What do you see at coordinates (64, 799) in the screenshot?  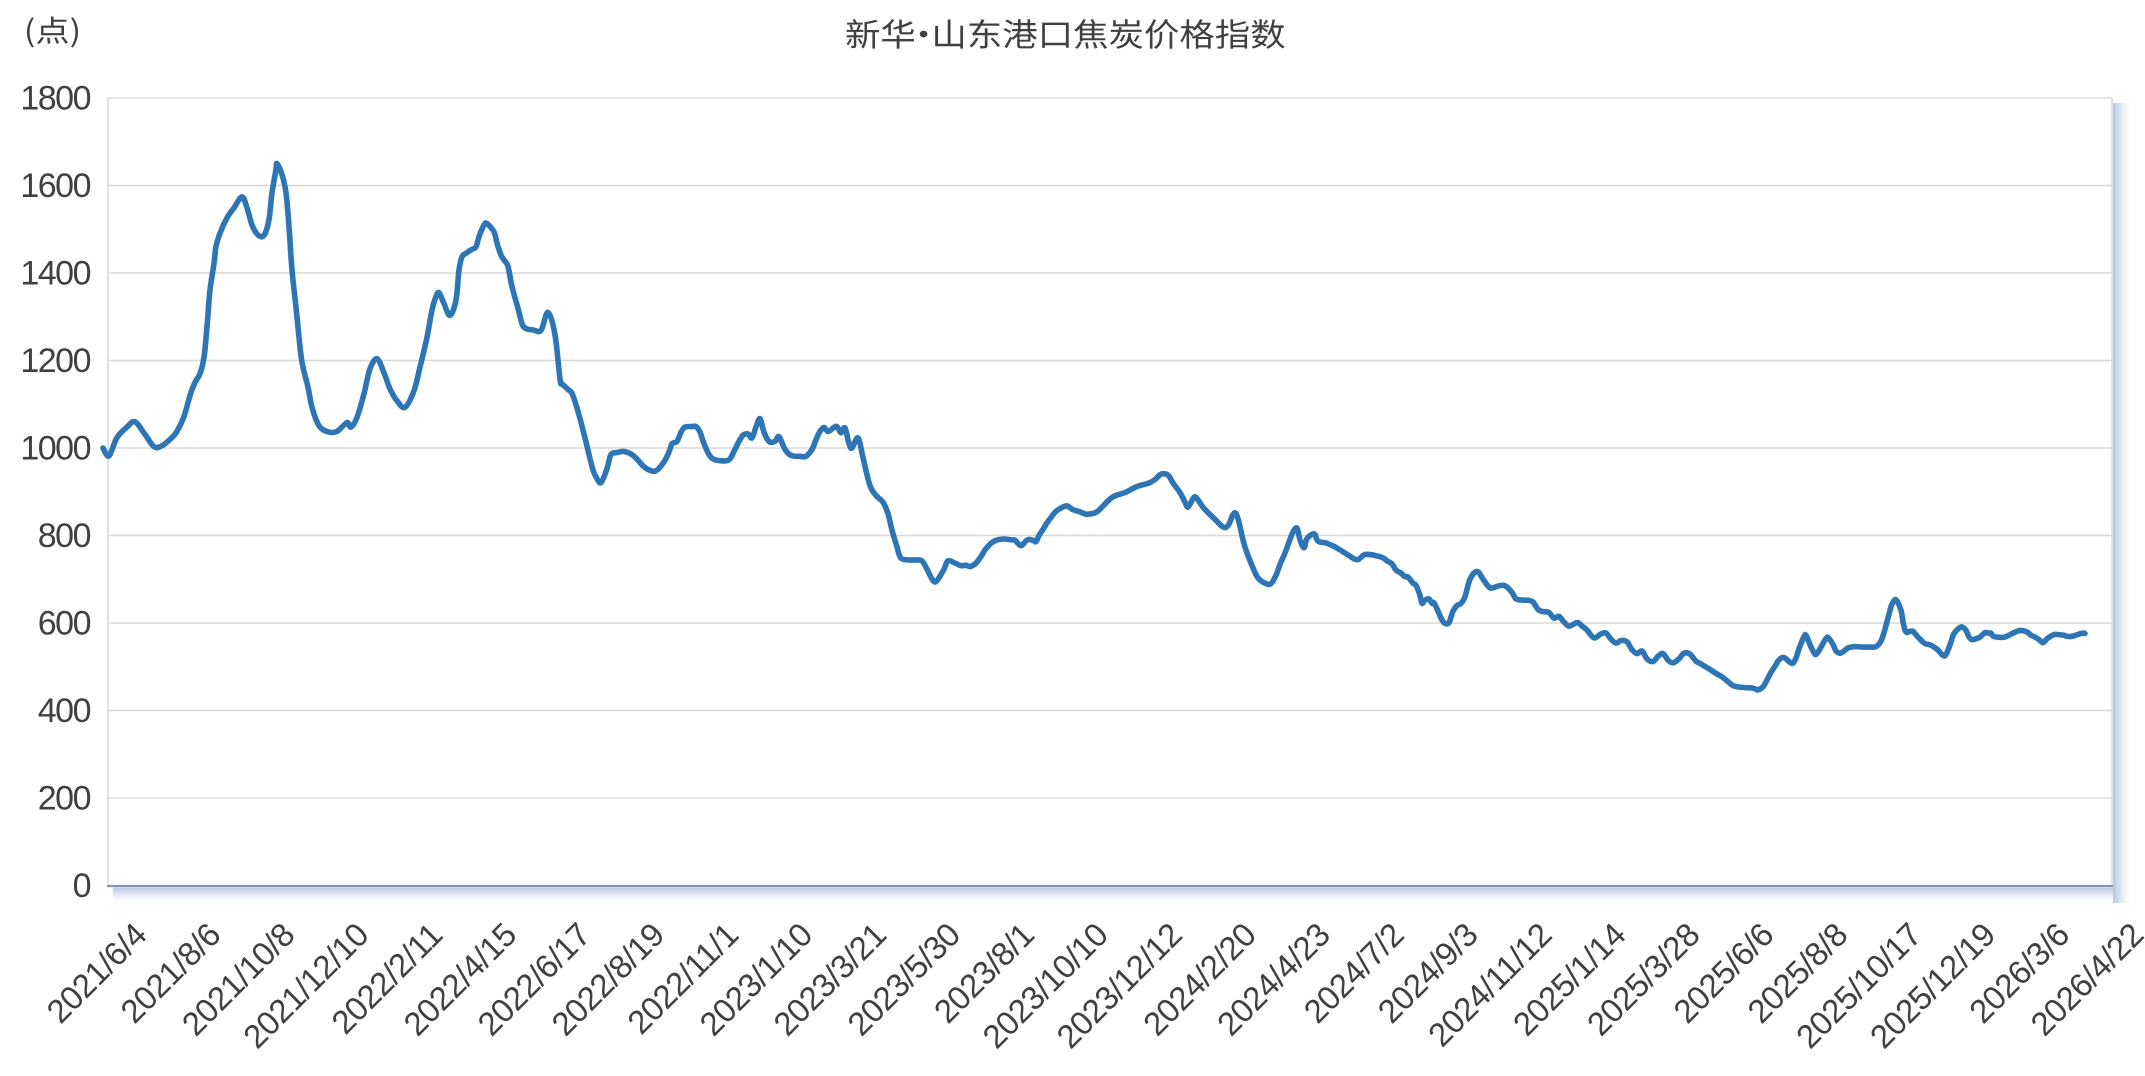 I see `svg-text: 200` at bounding box center [64, 799].